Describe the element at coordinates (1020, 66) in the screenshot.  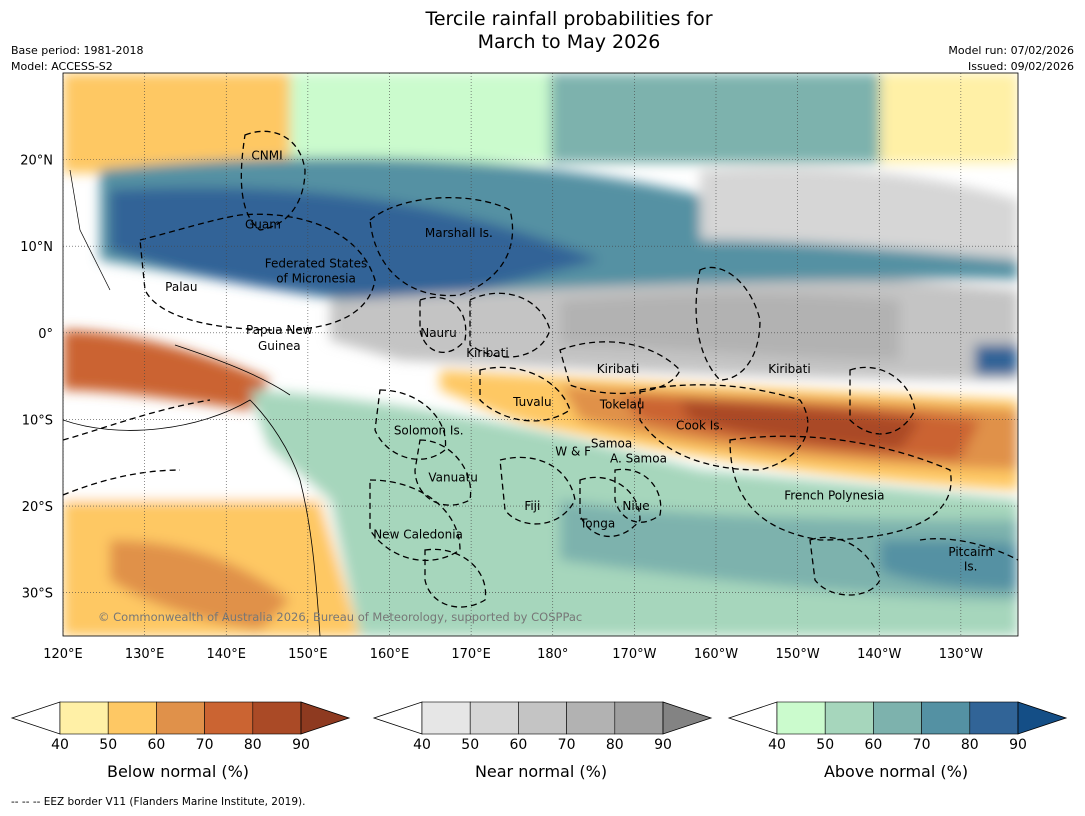
I see `issued-date: Issued: 09/02/2026` at that location.